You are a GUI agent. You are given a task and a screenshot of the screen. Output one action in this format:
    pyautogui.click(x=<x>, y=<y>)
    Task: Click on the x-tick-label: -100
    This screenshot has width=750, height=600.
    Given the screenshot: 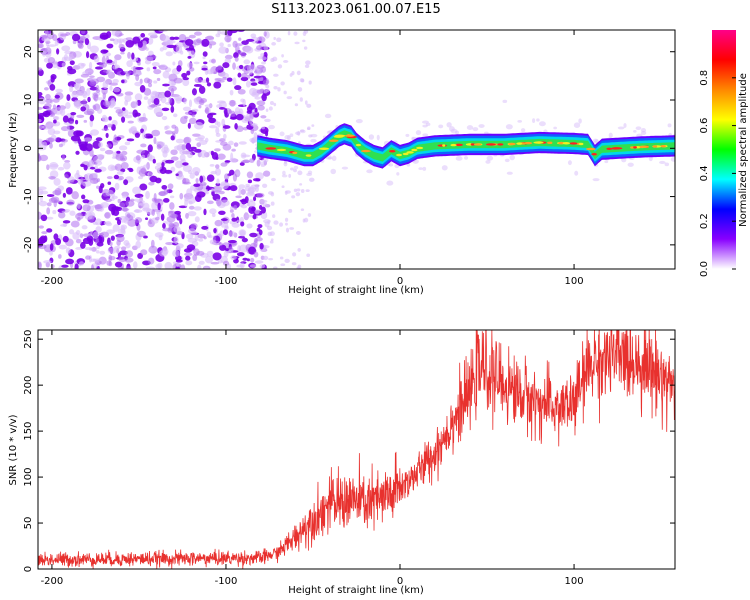 What is the action you would take?
    pyautogui.click(x=226, y=581)
    